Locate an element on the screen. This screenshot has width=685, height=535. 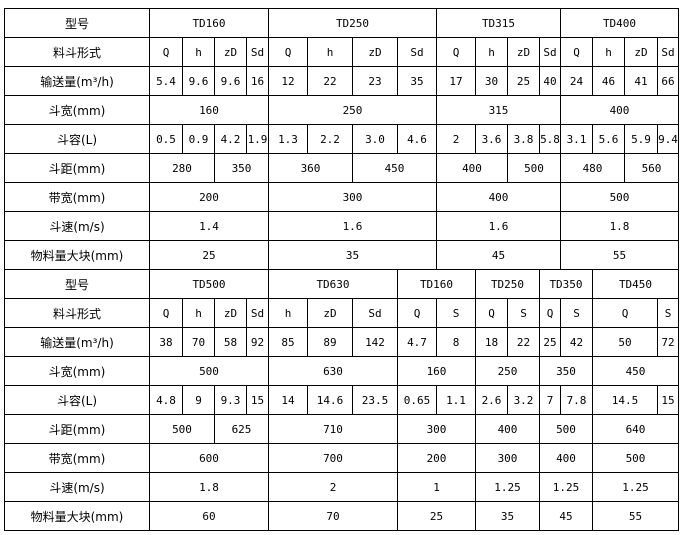
table-cell: 92 is located at coordinates (257, 342).